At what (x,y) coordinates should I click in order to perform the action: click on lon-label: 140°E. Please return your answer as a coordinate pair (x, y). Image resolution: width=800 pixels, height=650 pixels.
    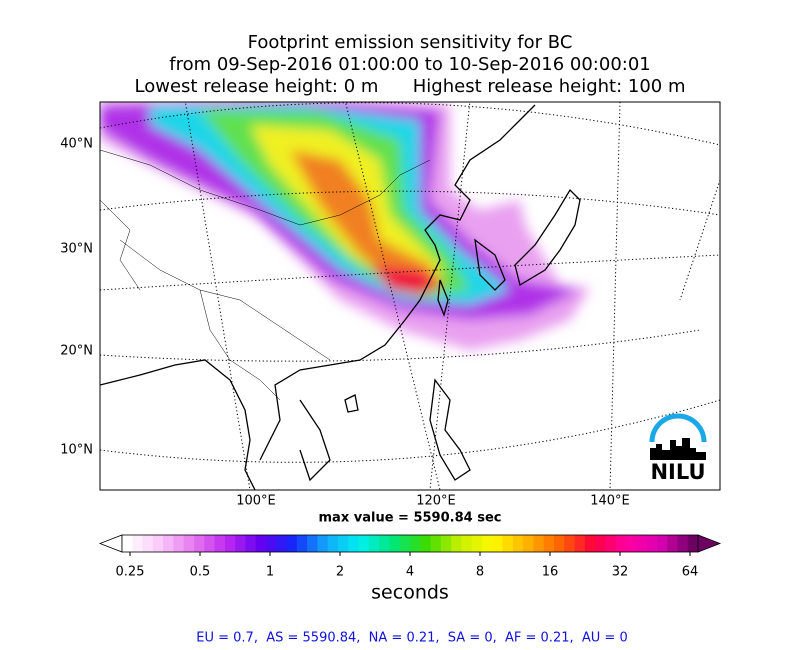
    Looking at the image, I should click on (610, 501).